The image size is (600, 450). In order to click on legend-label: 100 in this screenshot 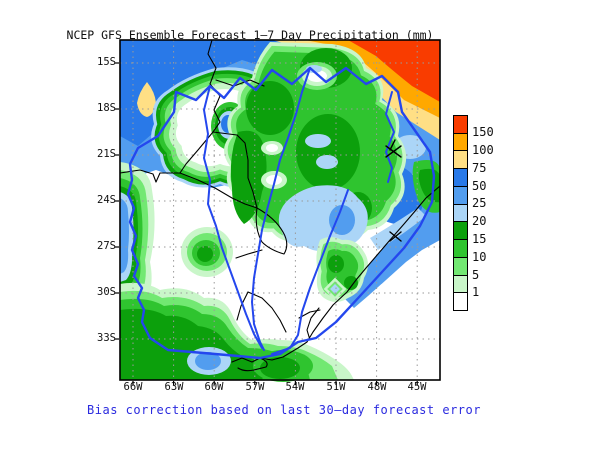, I will do `click(483, 150)`.